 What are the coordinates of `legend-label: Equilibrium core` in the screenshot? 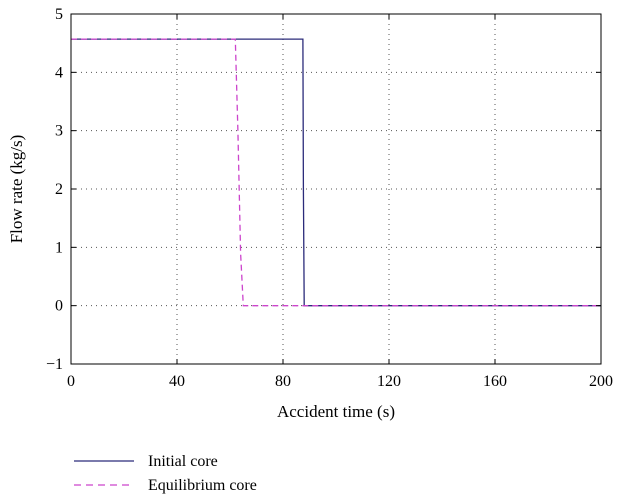 It's located at (202, 485).